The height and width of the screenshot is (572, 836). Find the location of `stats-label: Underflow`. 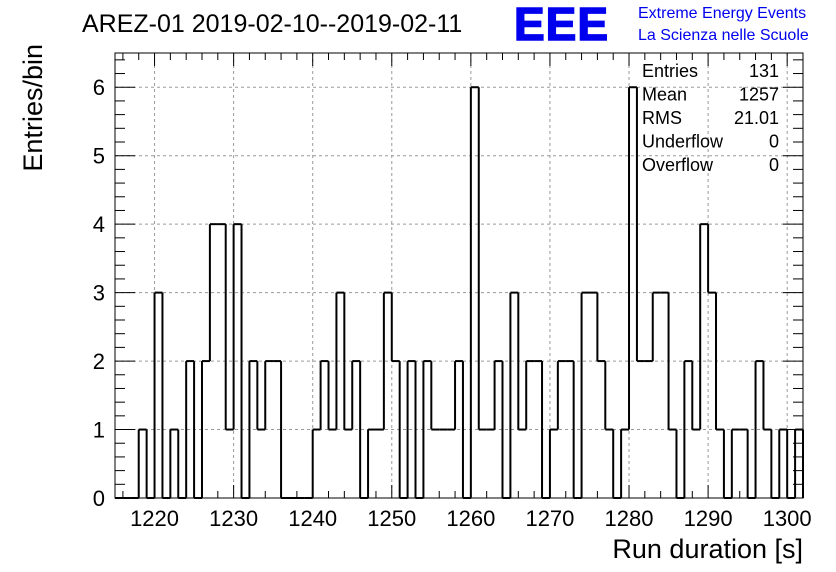

stats-label: Underflow is located at coordinates (683, 142).